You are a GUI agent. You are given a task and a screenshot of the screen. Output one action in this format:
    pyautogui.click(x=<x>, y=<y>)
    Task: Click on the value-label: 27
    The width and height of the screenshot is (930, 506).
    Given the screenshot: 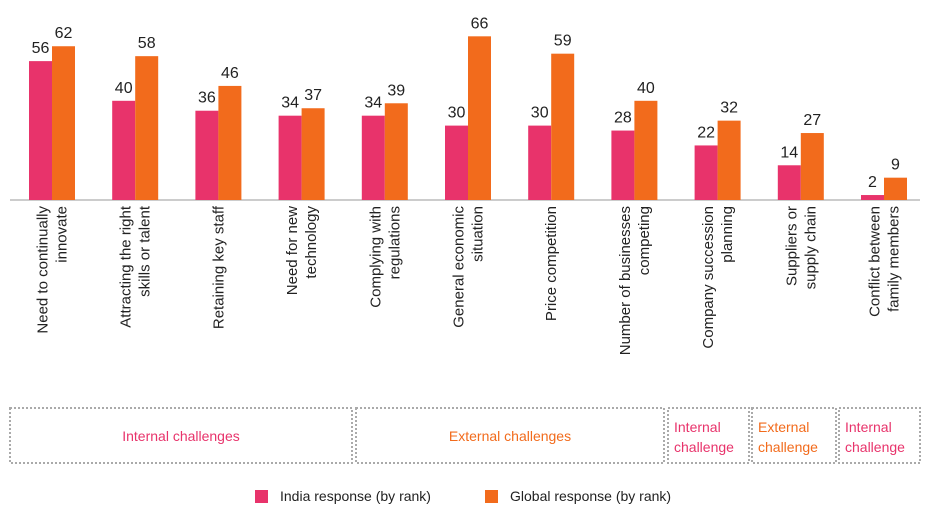 What is the action you would take?
    pyautogui.click(x=812, y=120)
    